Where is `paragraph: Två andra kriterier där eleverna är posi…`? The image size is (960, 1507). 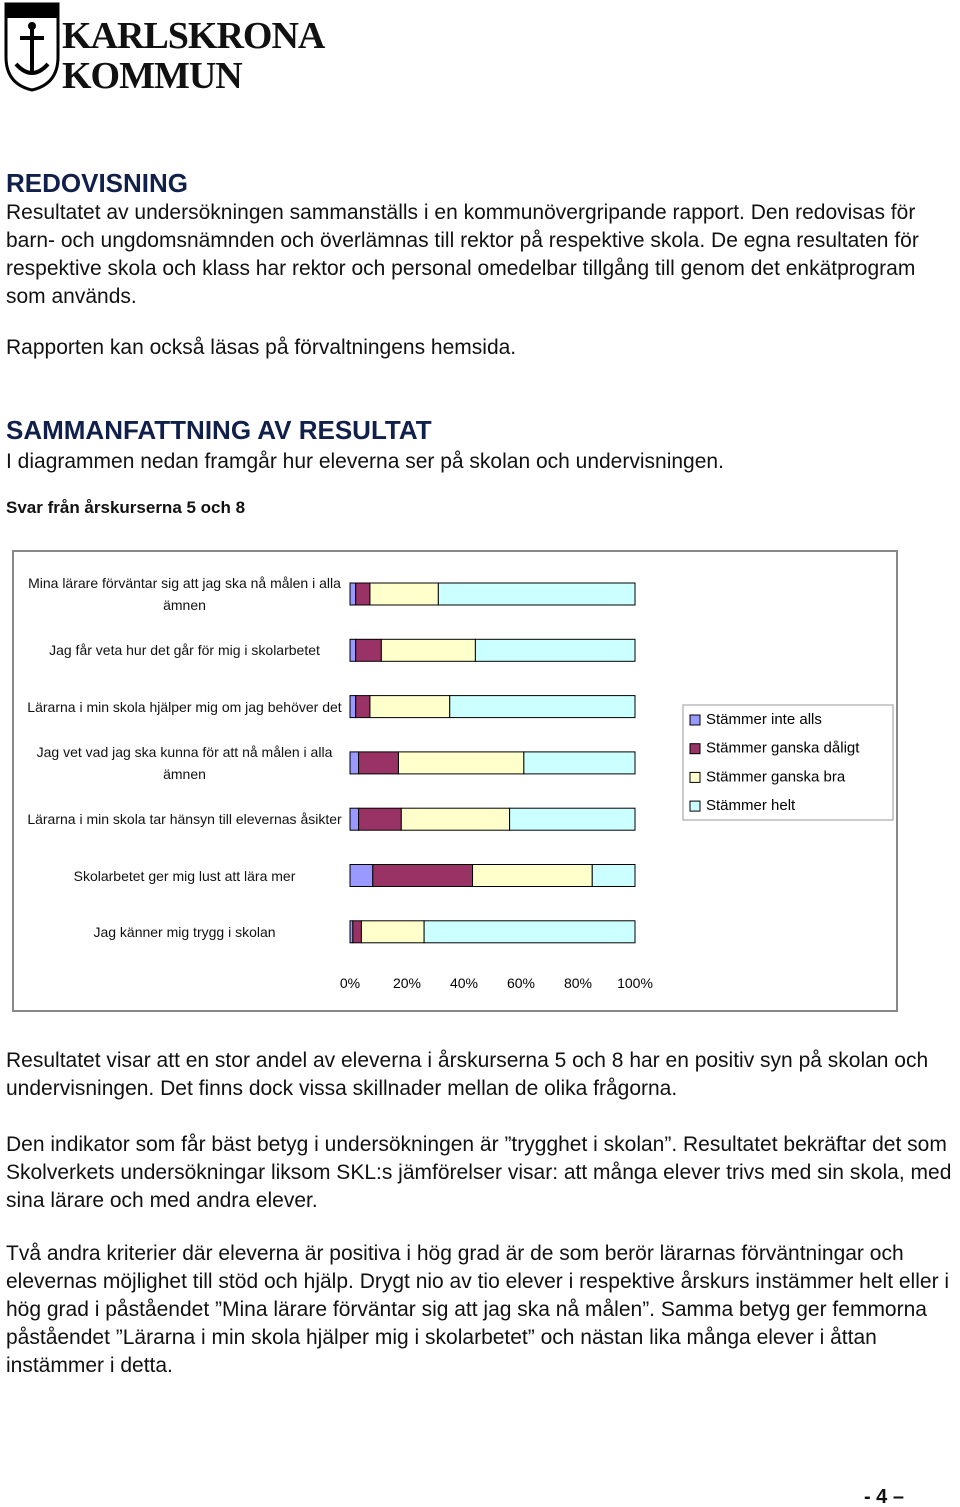 paragraph: Två andra kriterier där eleverna är posi… is located at coordinates (478, 1309).